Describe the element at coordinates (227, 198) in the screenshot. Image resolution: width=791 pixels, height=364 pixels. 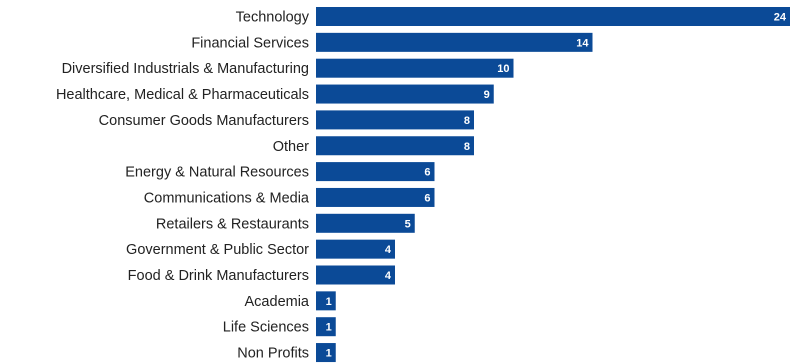
I see `category-label: Communications & Media` at that location.